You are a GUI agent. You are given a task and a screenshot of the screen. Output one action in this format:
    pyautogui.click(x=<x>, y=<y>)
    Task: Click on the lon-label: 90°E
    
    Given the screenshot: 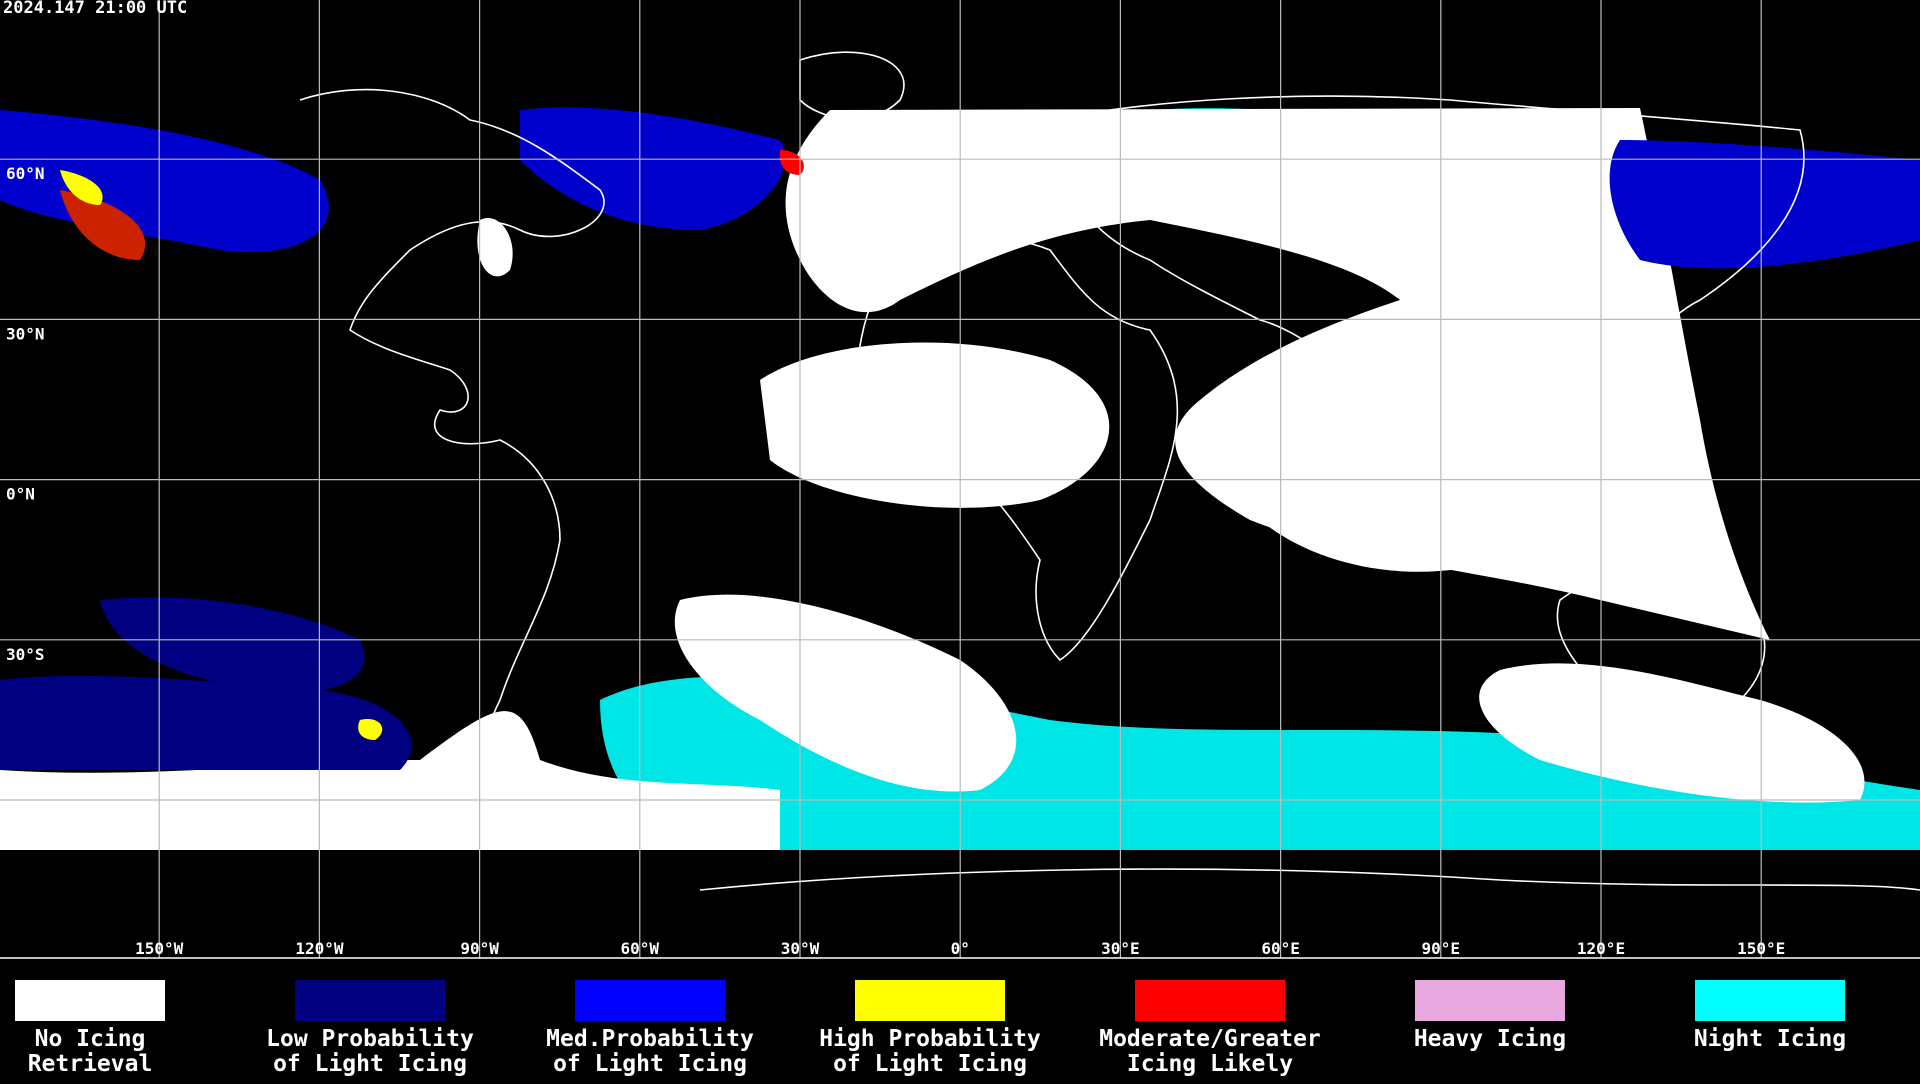 What is the action you would take?
    pyautogui.click(x=1441, y=948)
    